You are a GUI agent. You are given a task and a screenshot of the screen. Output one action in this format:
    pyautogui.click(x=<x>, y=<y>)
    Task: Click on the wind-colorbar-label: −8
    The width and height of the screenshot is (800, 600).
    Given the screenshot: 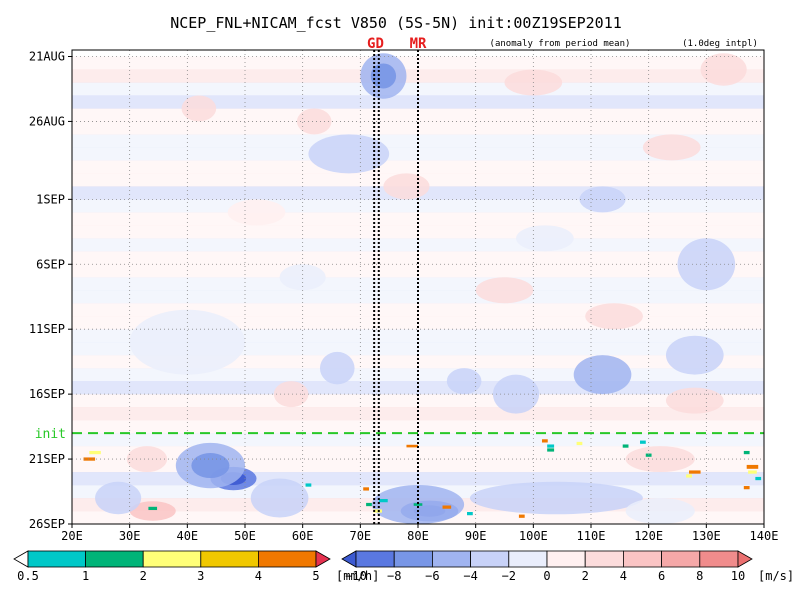 What is the action you would take?
    pyautogui.click(x=394, y=576)
    